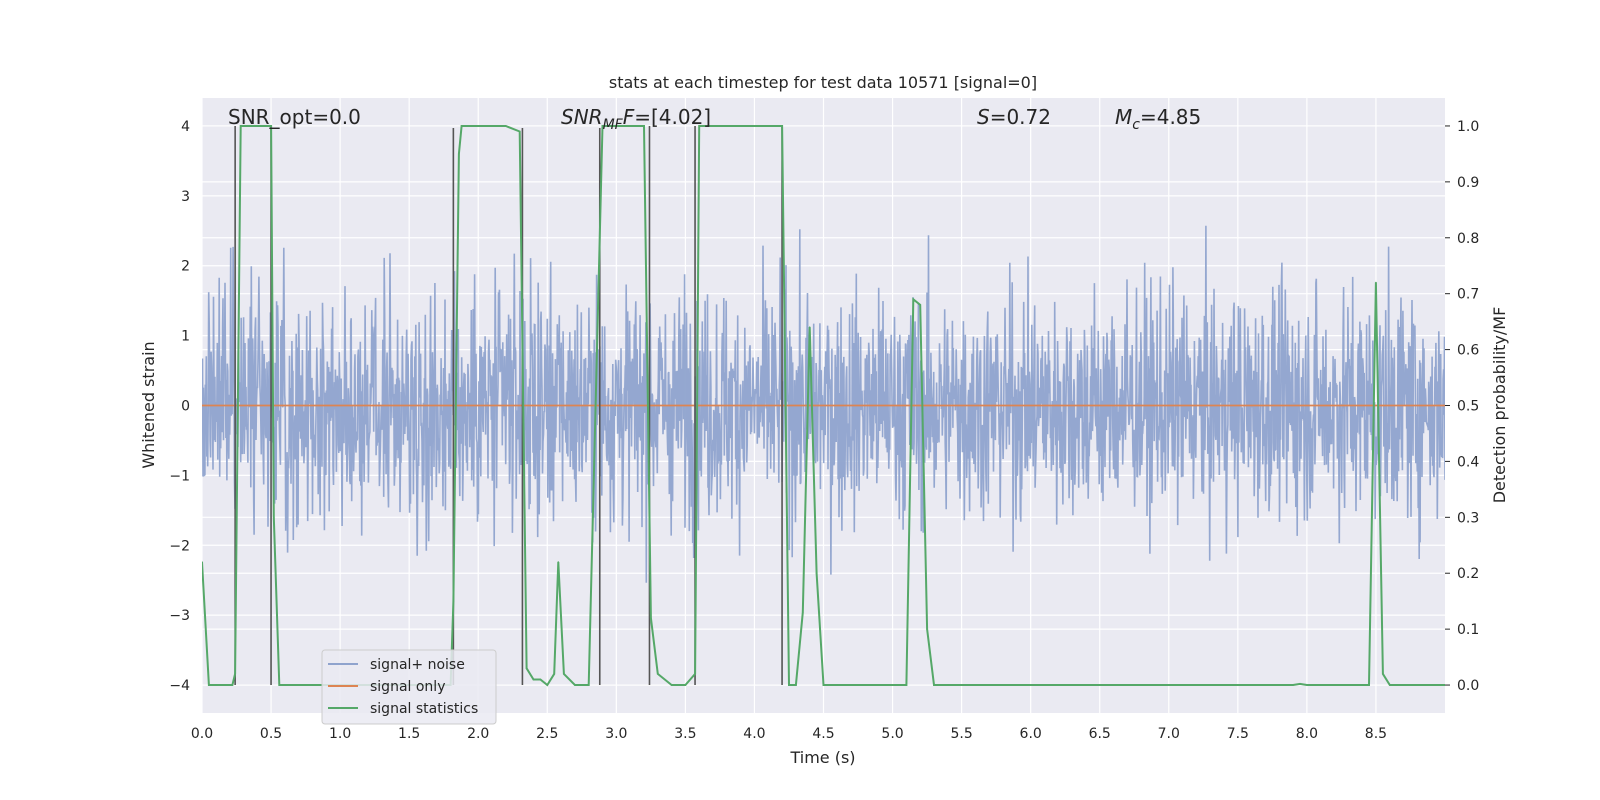  What do you see at coordinates (409, 734) in the screenshot?
I see `x-tick-label: 1.5` at bounding box center [409, 734].